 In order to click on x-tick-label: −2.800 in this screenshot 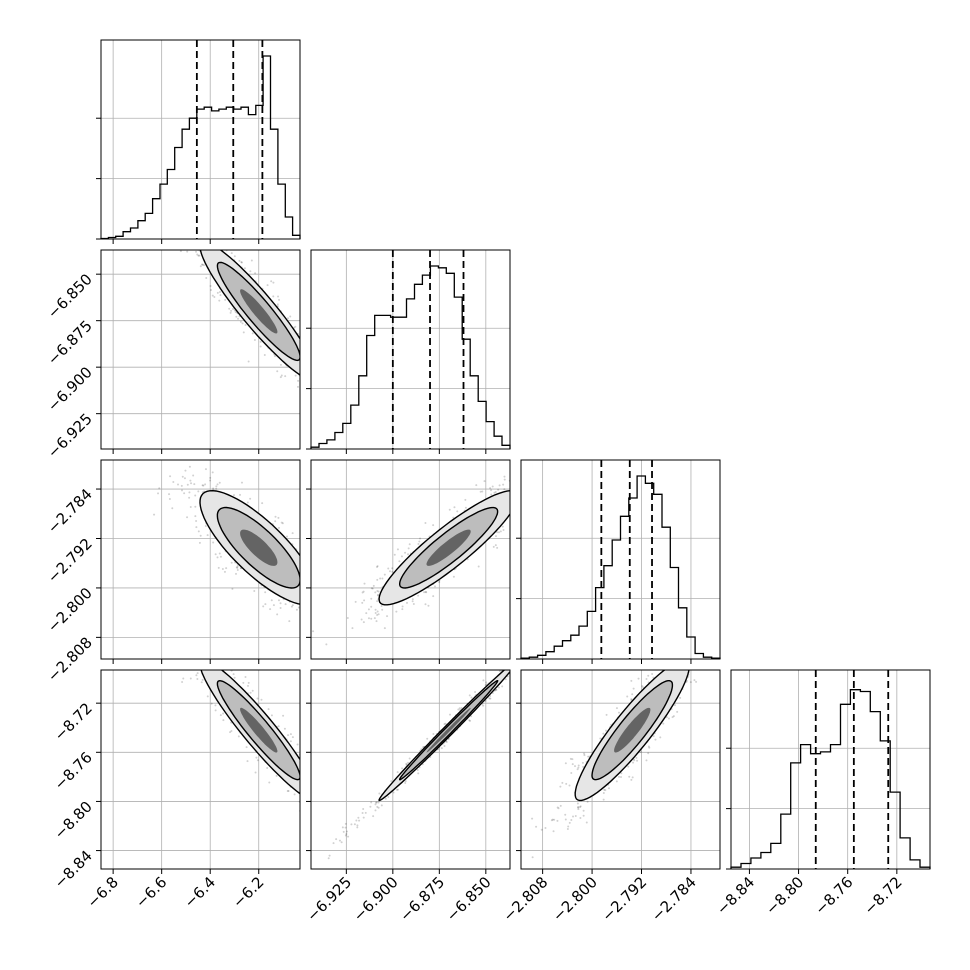, I will do `click(575, 899)`.